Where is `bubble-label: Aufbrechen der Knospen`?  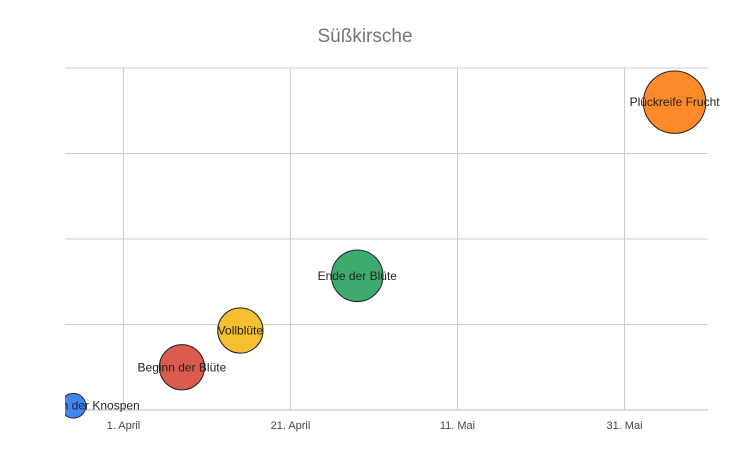
bubble-label: Aufbrechen der Knospen is located at coordinates (73, 406).